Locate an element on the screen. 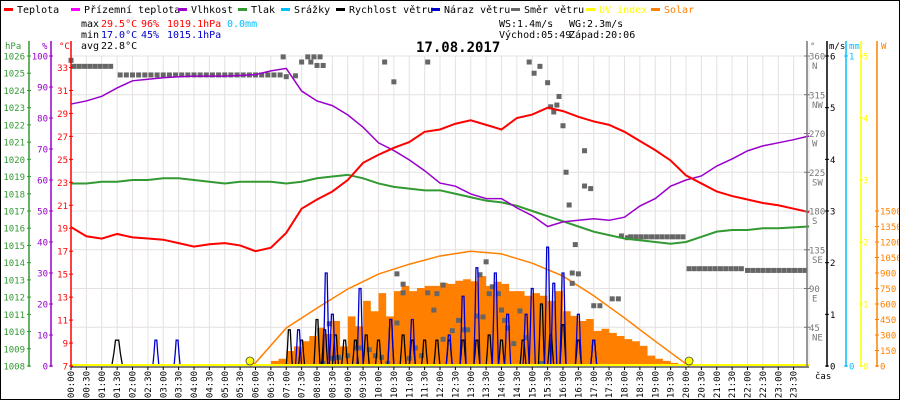  temperature-tick-label: 27 is located at coordinates (62, 138).